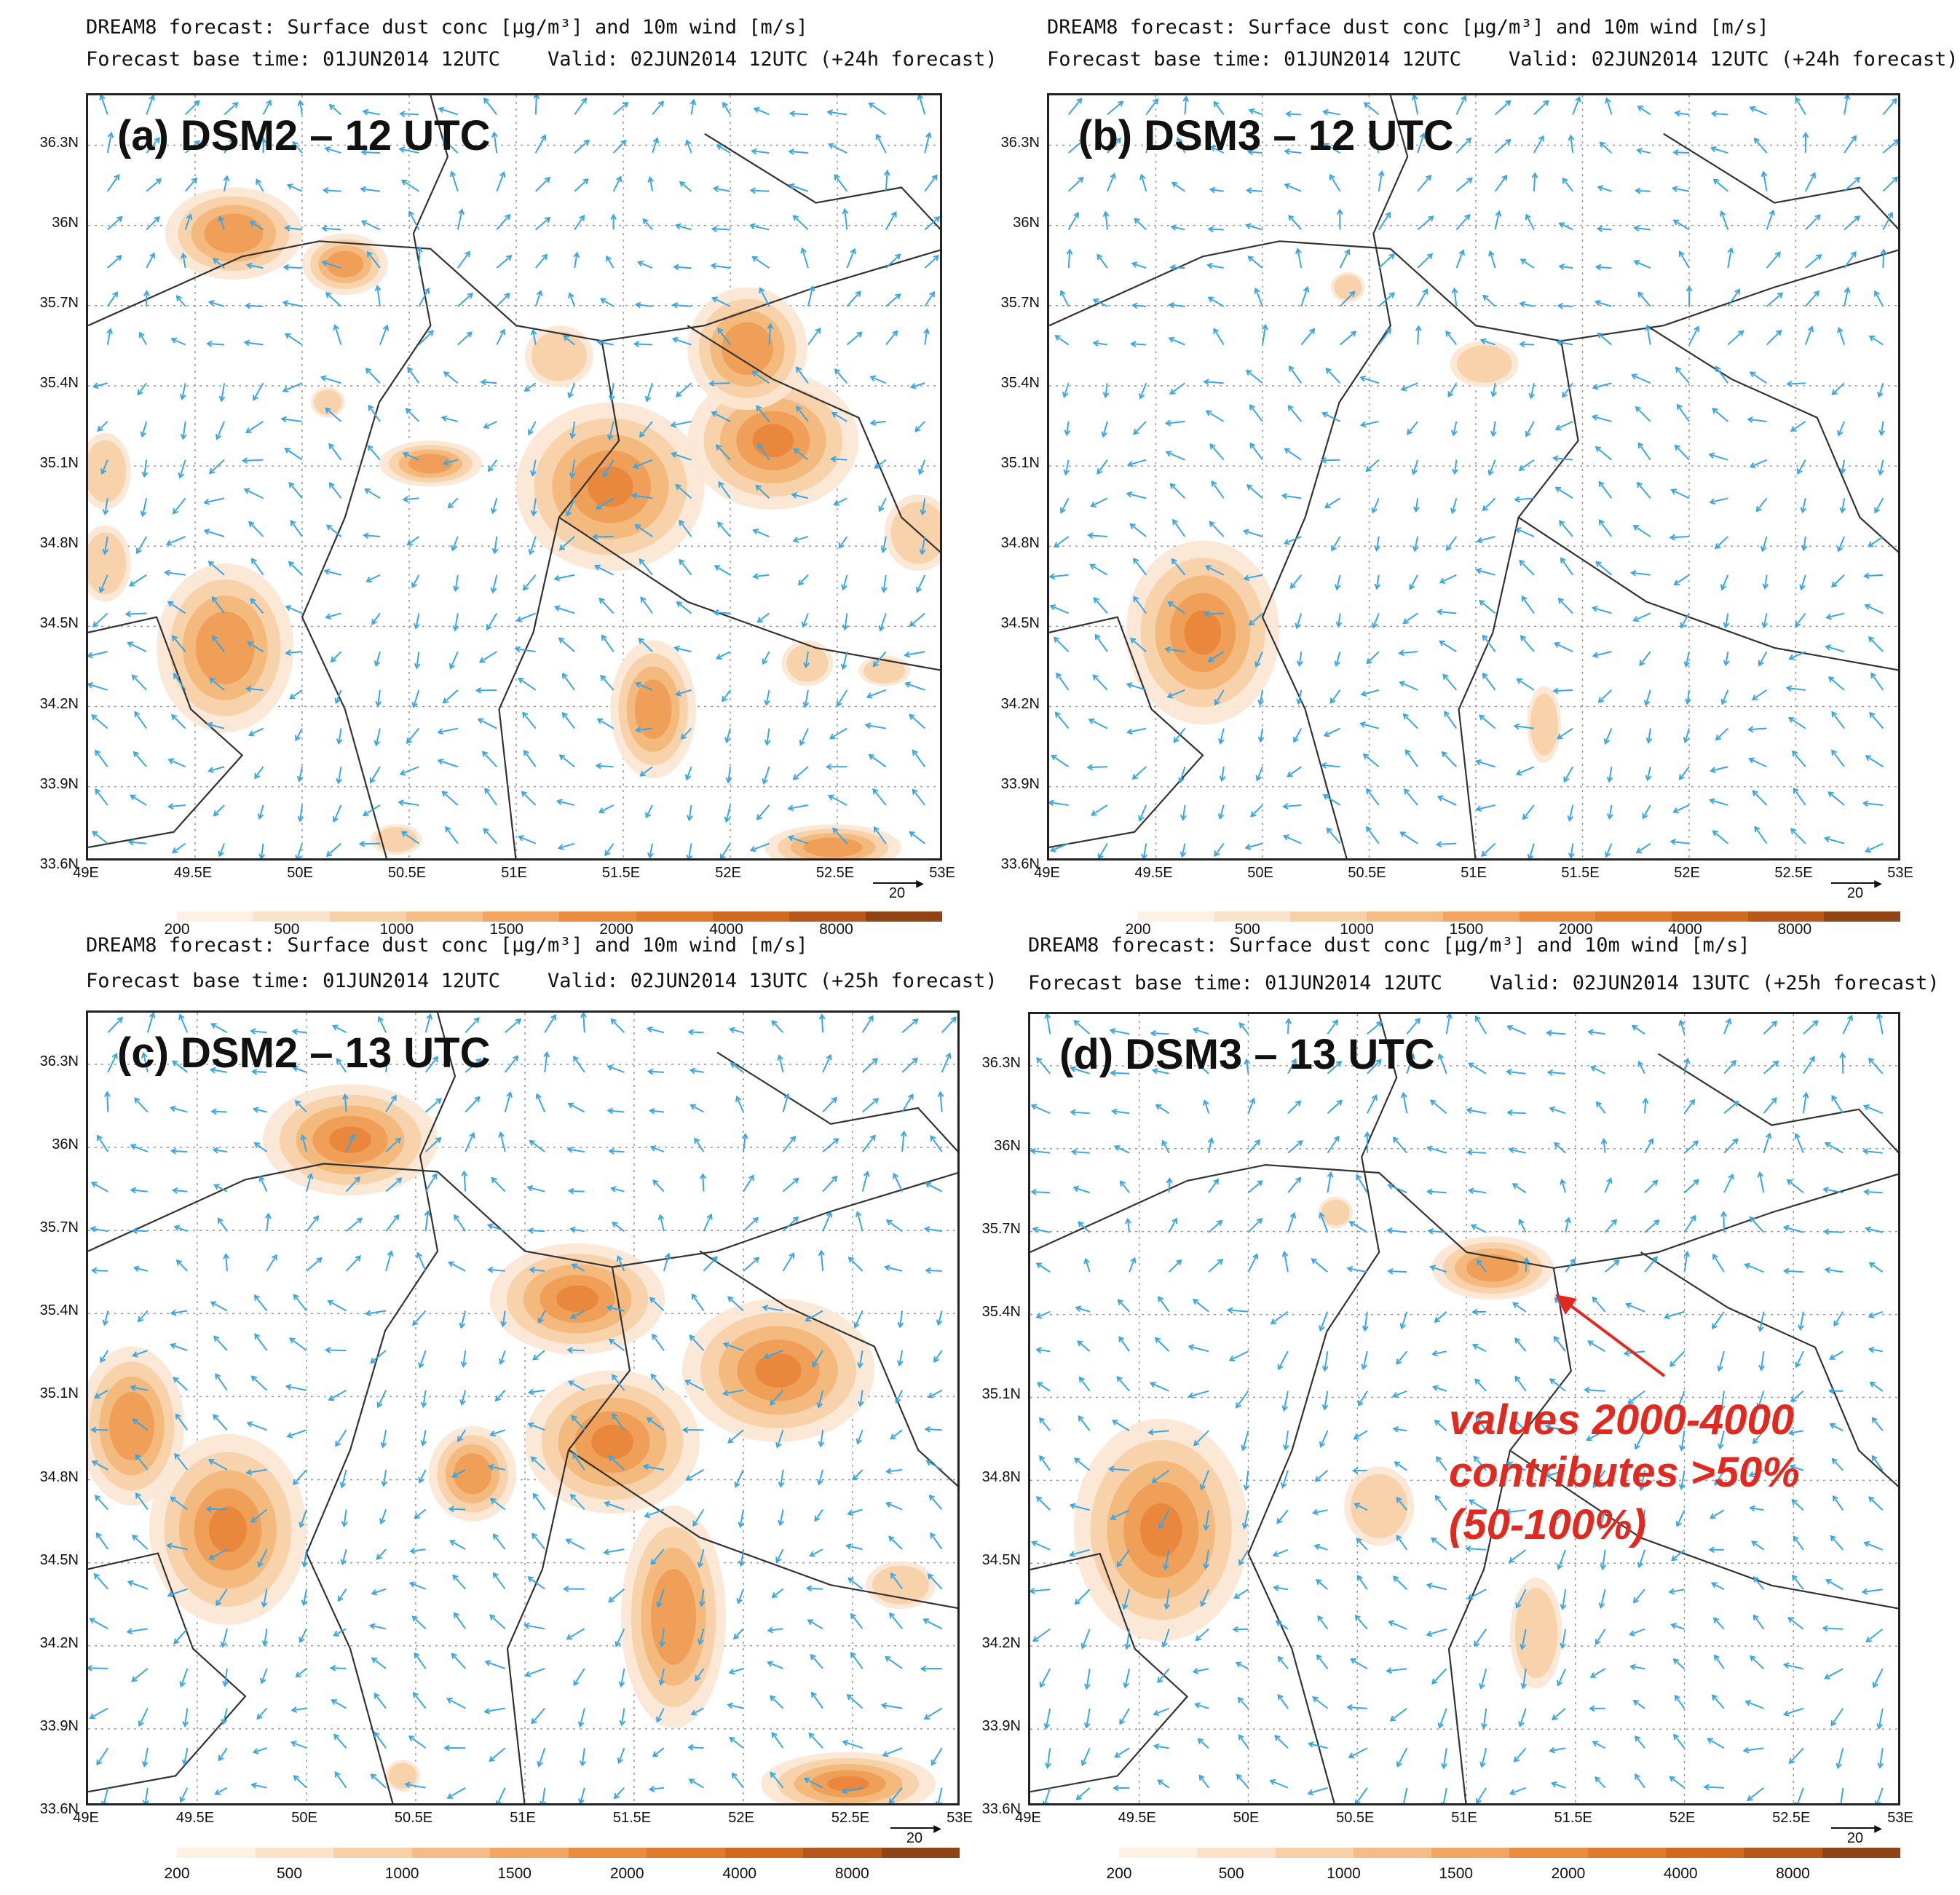 Image resolution: width=1960 pixels, height=1895 pixels. I want to click on color-scale-bar, so click(568, 1853).